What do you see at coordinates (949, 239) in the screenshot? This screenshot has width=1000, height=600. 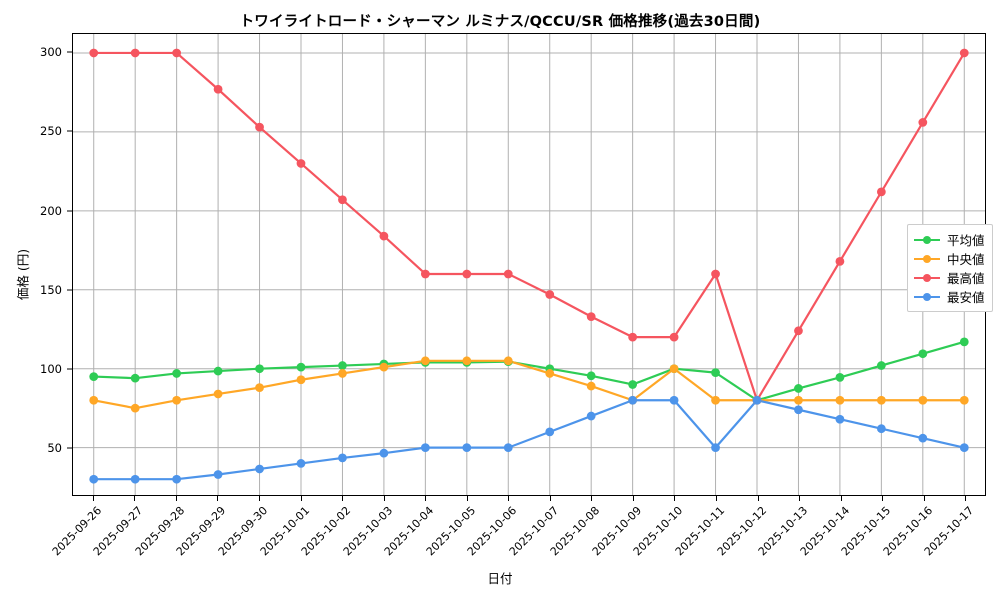 I see `legend-item-0: 平均値` at bounding box center [949, 239].